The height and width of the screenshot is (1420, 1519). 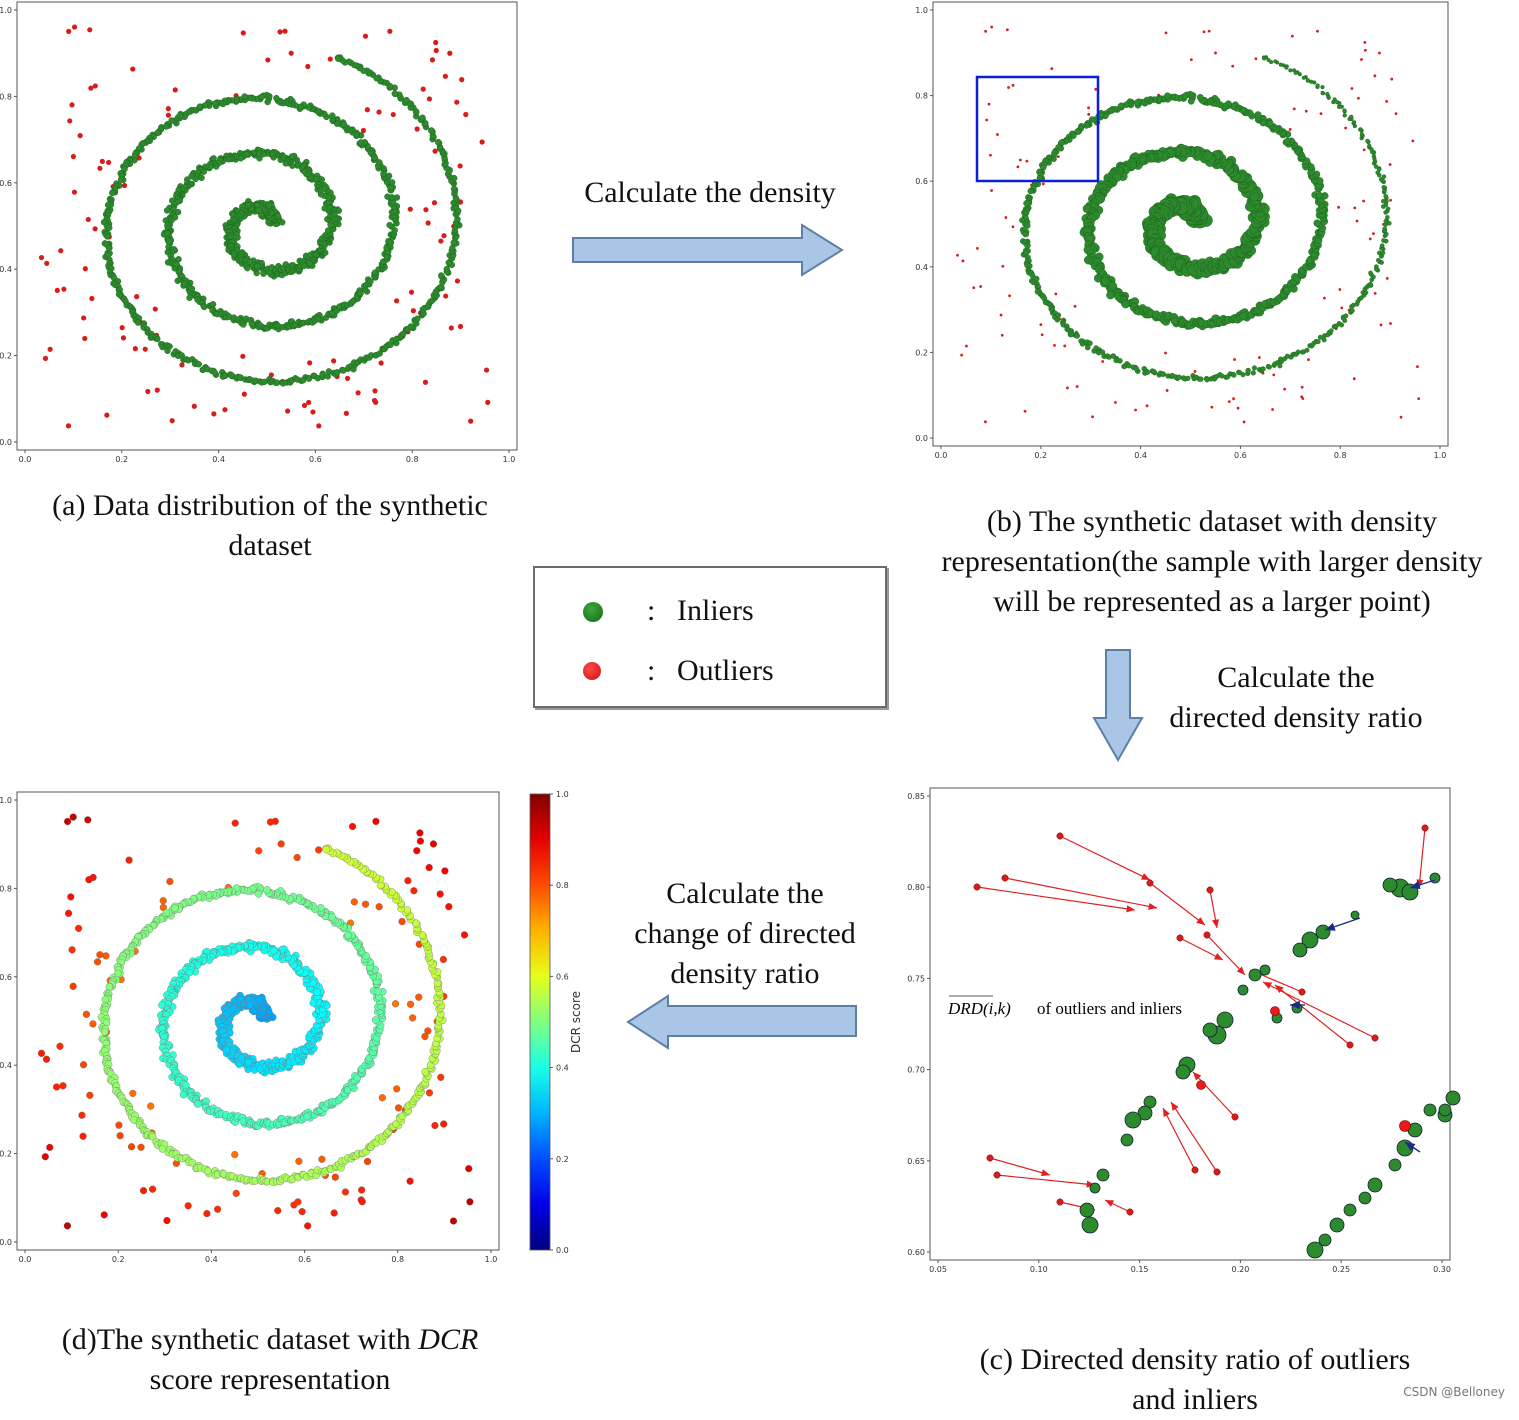 I want to click on colorbar, so click(x=540, y=1022).